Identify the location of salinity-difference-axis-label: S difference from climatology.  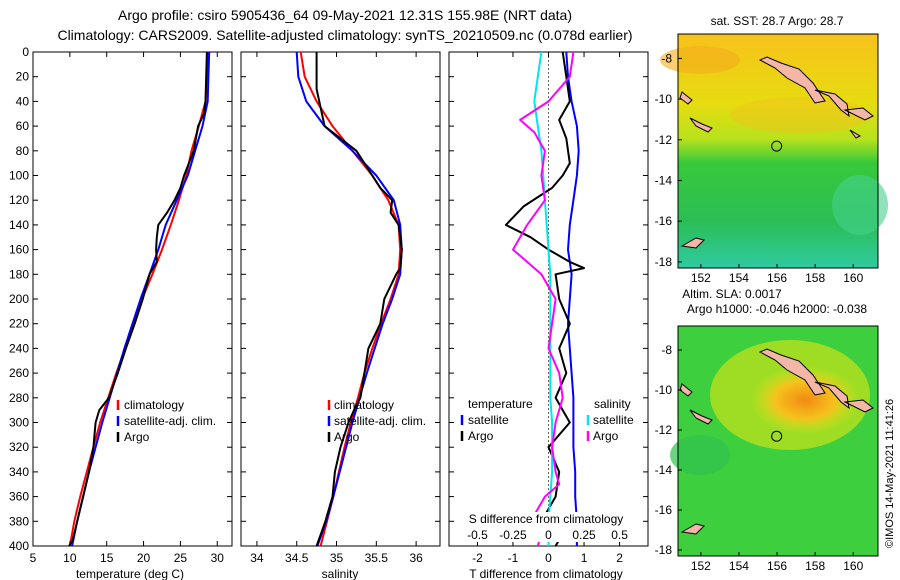
(546, 519).